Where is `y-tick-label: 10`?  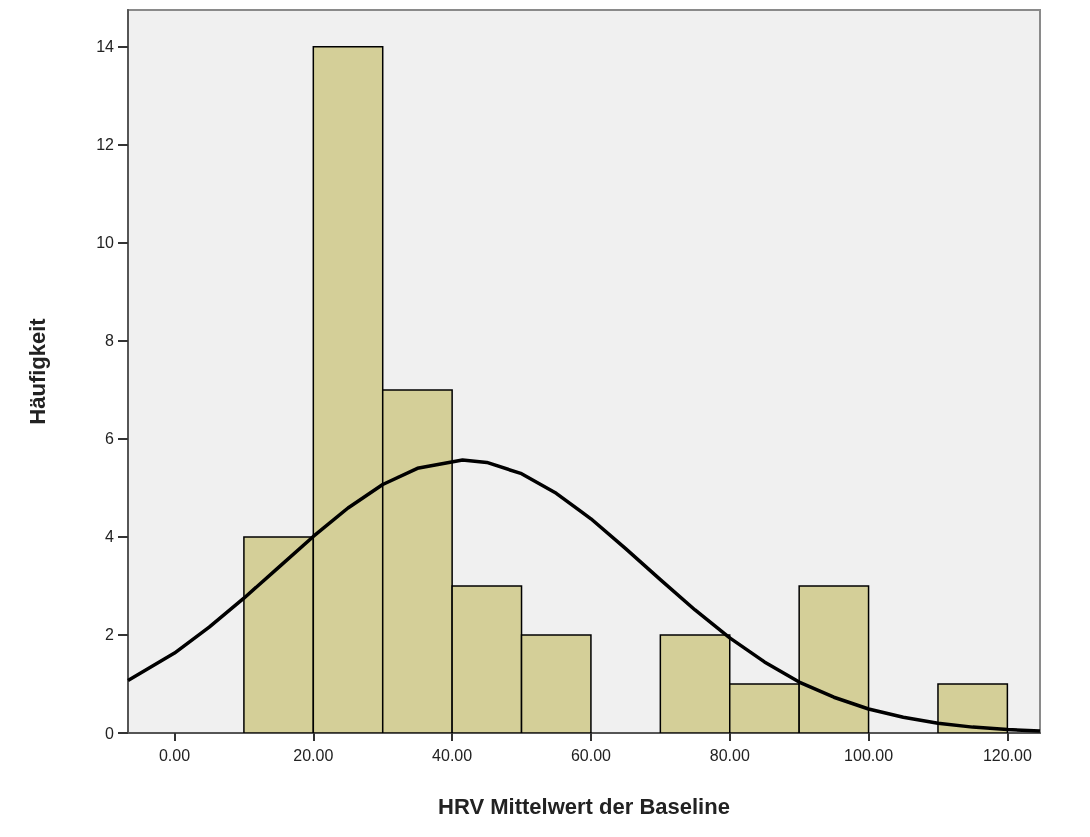 y-tick-label: 10 is located at coordinates (105, 243).